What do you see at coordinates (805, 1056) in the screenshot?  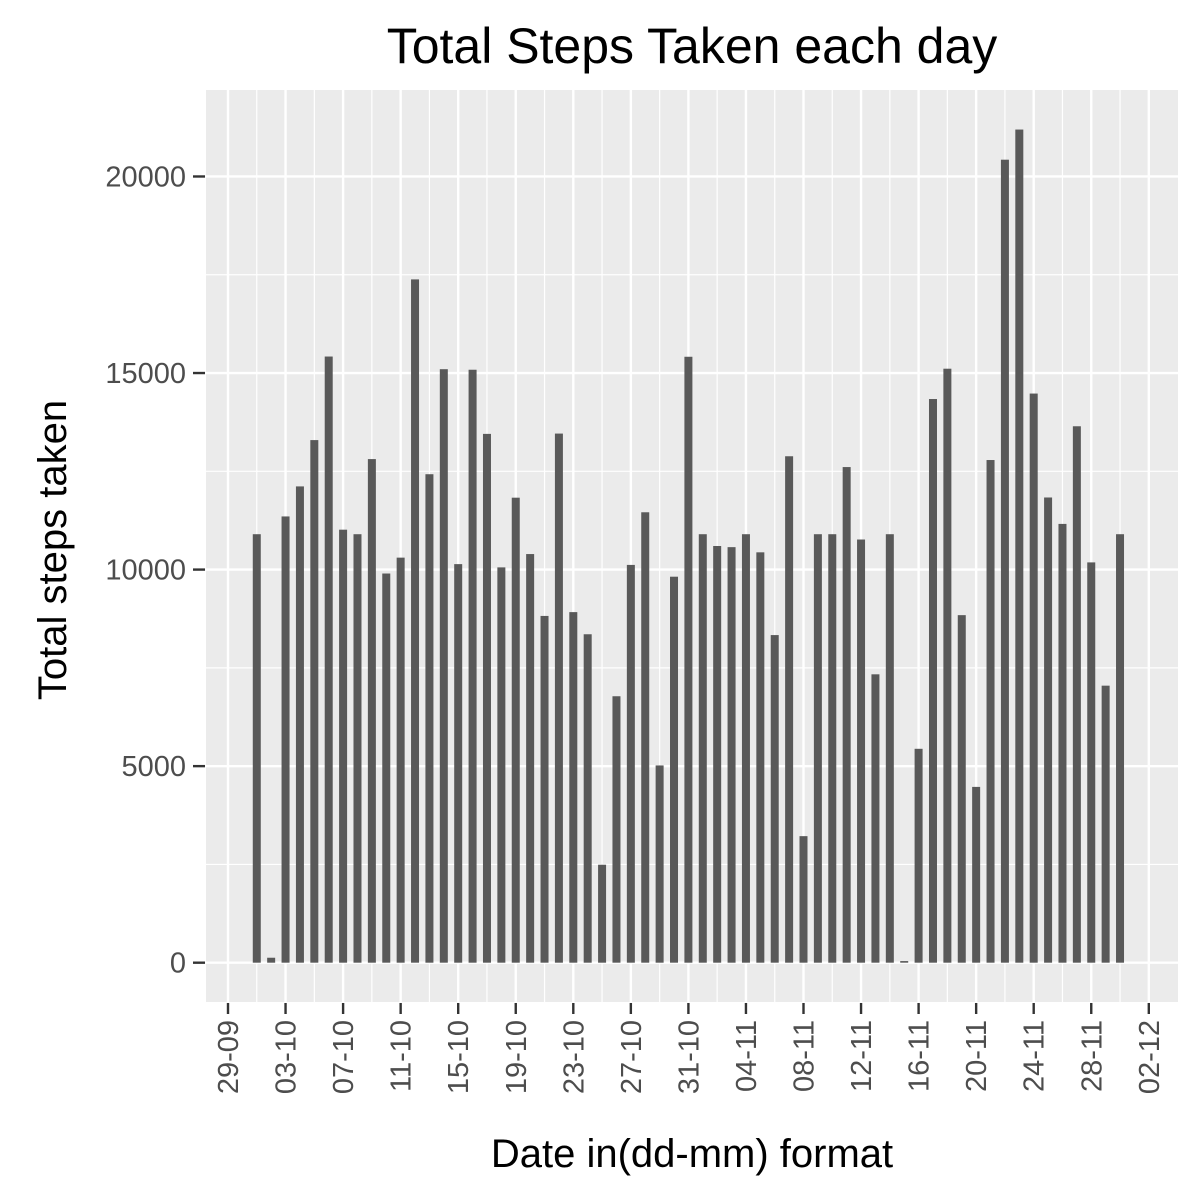 I see `x-tick-label: 08-11` at bounding box center [805, 1056].